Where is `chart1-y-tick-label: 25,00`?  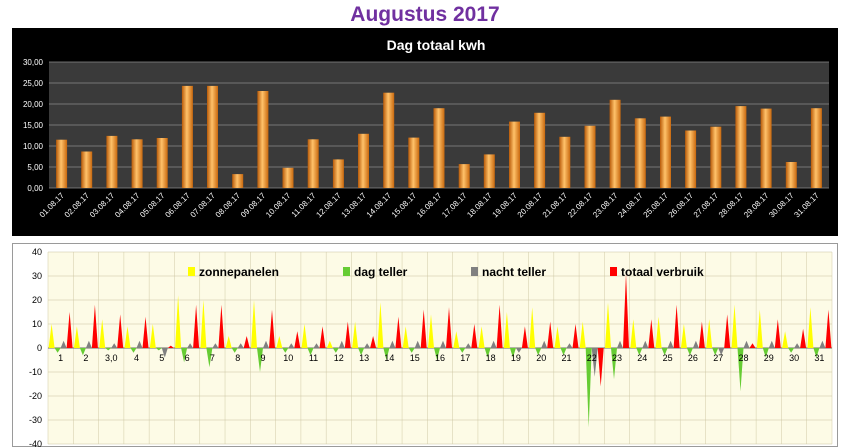 chart1-y-tick-label: 25,00 is located at coordinates (33, 83).